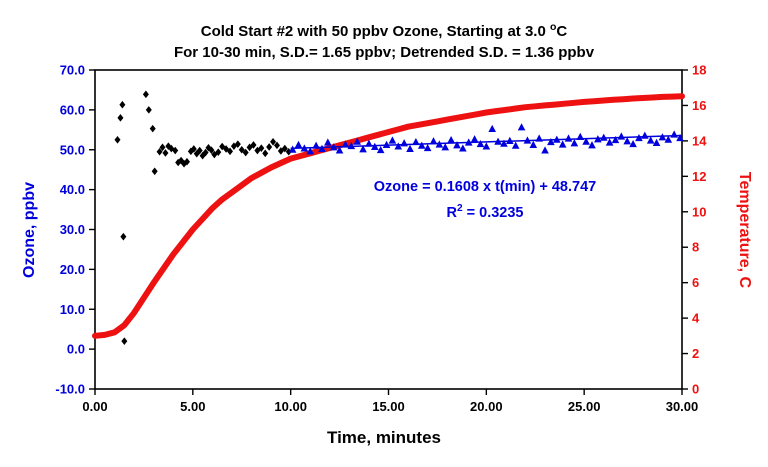  Describe the element at coordinates (486, 406) in the screenshot. I see `x-tick-label: 20.00` at that location.